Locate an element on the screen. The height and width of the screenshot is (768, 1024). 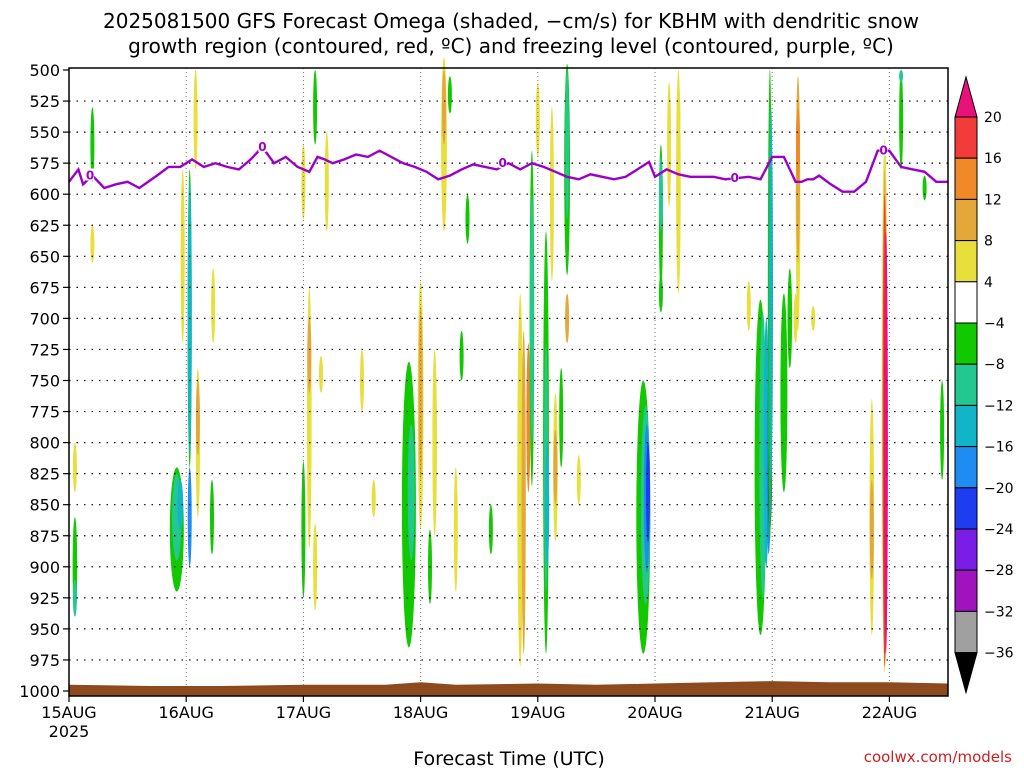
x-tick-label-20AUG: 20AUG is located at coordinates (654, 712).